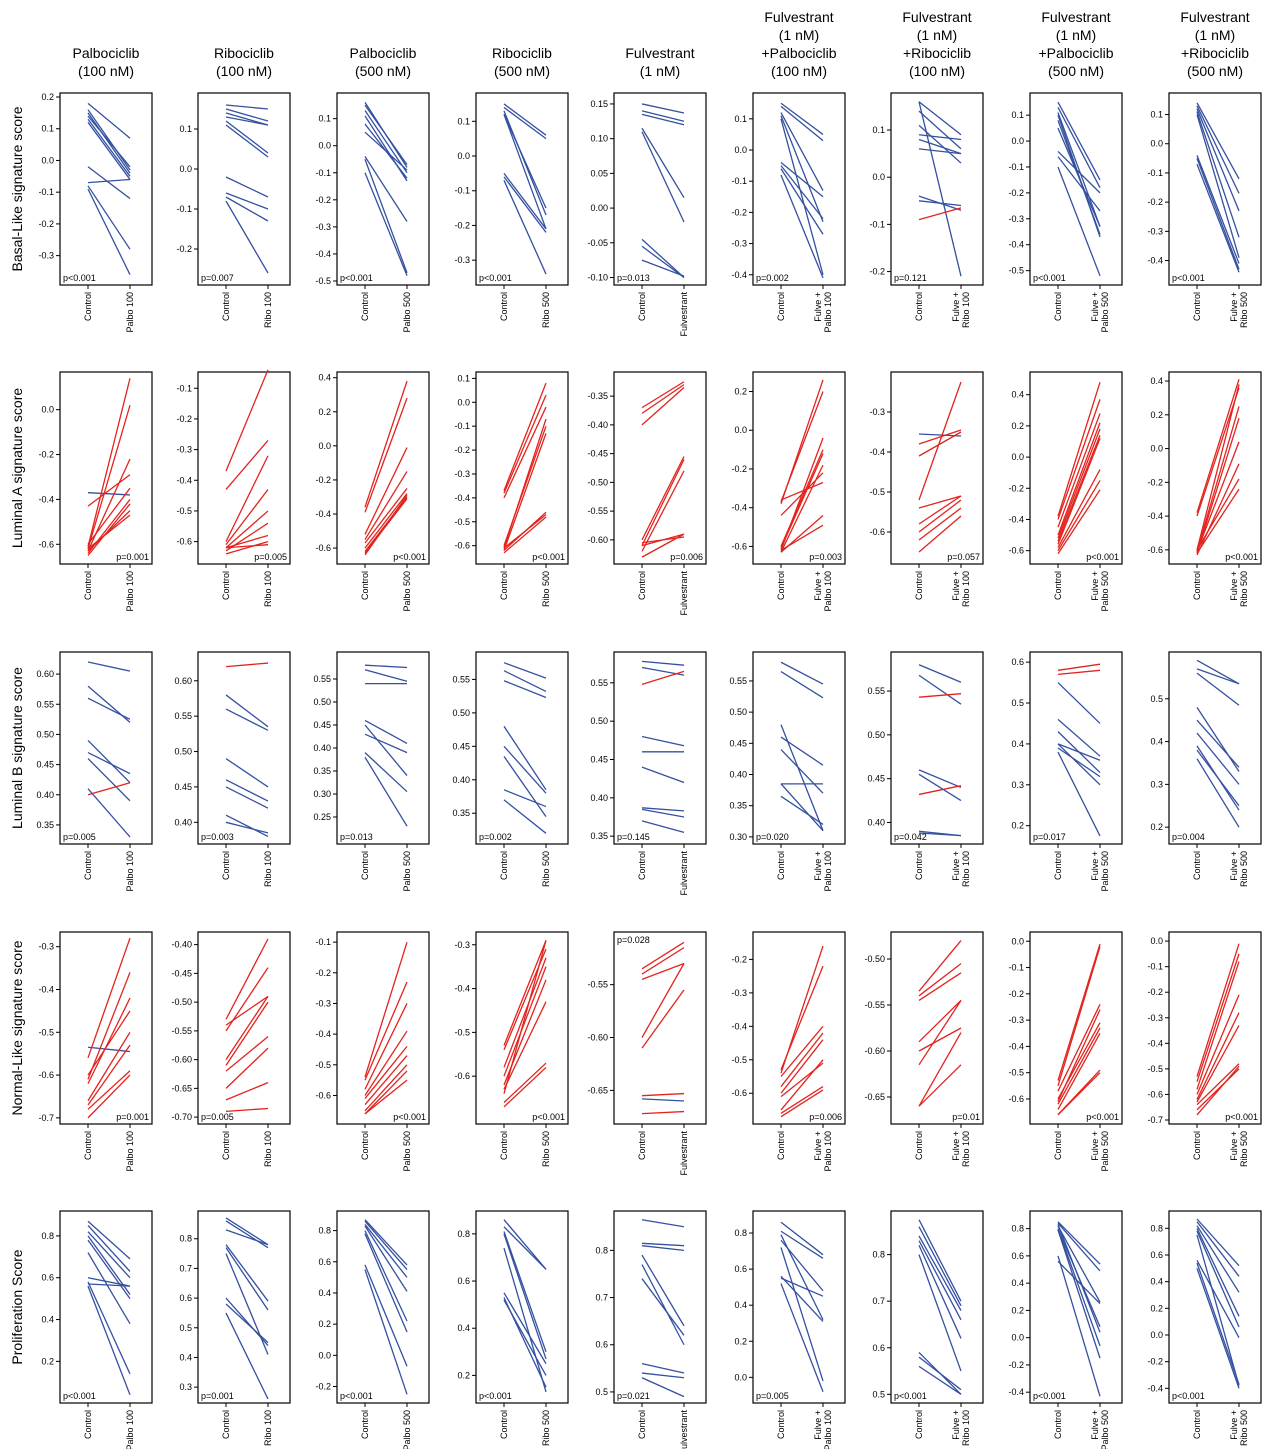 Image resolution: width=1271 pixels, height=1449 pixels. Describe the element at coordinates (407, 312) in the screenshot. I see `x-tick-label: Palbo 500` at that location.